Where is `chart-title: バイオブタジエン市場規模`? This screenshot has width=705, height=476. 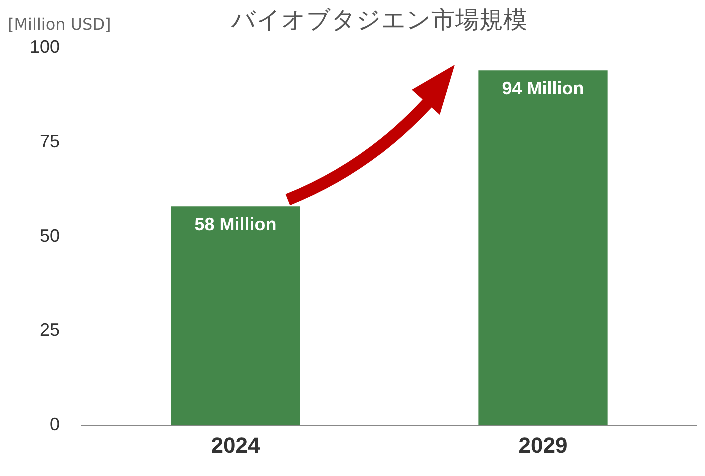 chart-title: バイオブタジエン市場規模 is located at coordinates (379, 20).